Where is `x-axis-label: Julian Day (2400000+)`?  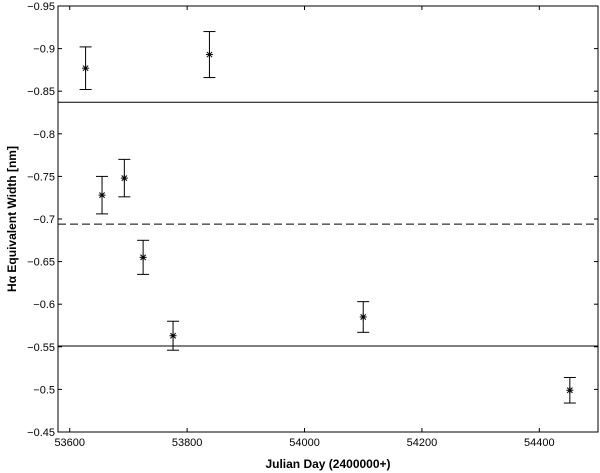
x-axis-label: Julian Day (2400000+) is located at coordinates (327, 464).